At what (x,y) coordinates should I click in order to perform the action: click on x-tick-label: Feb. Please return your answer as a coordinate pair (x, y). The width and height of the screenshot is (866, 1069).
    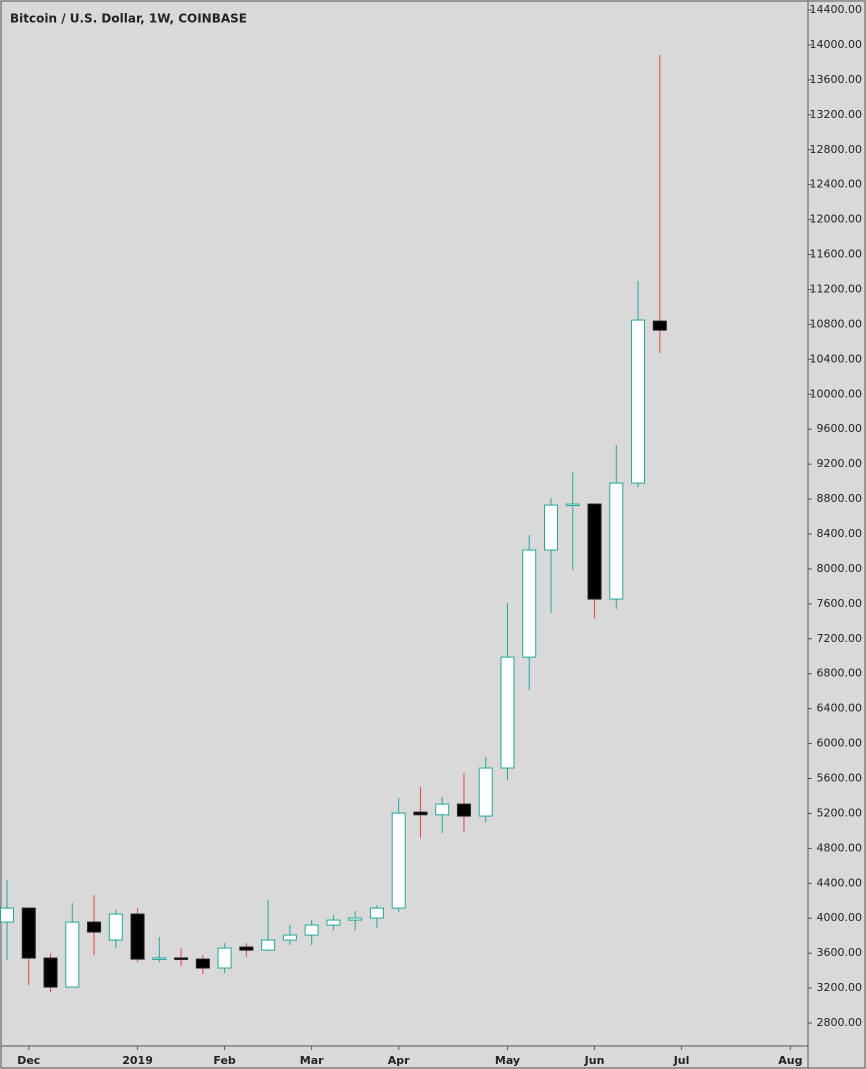
    Looking at the image, I should click on (224, 1060).